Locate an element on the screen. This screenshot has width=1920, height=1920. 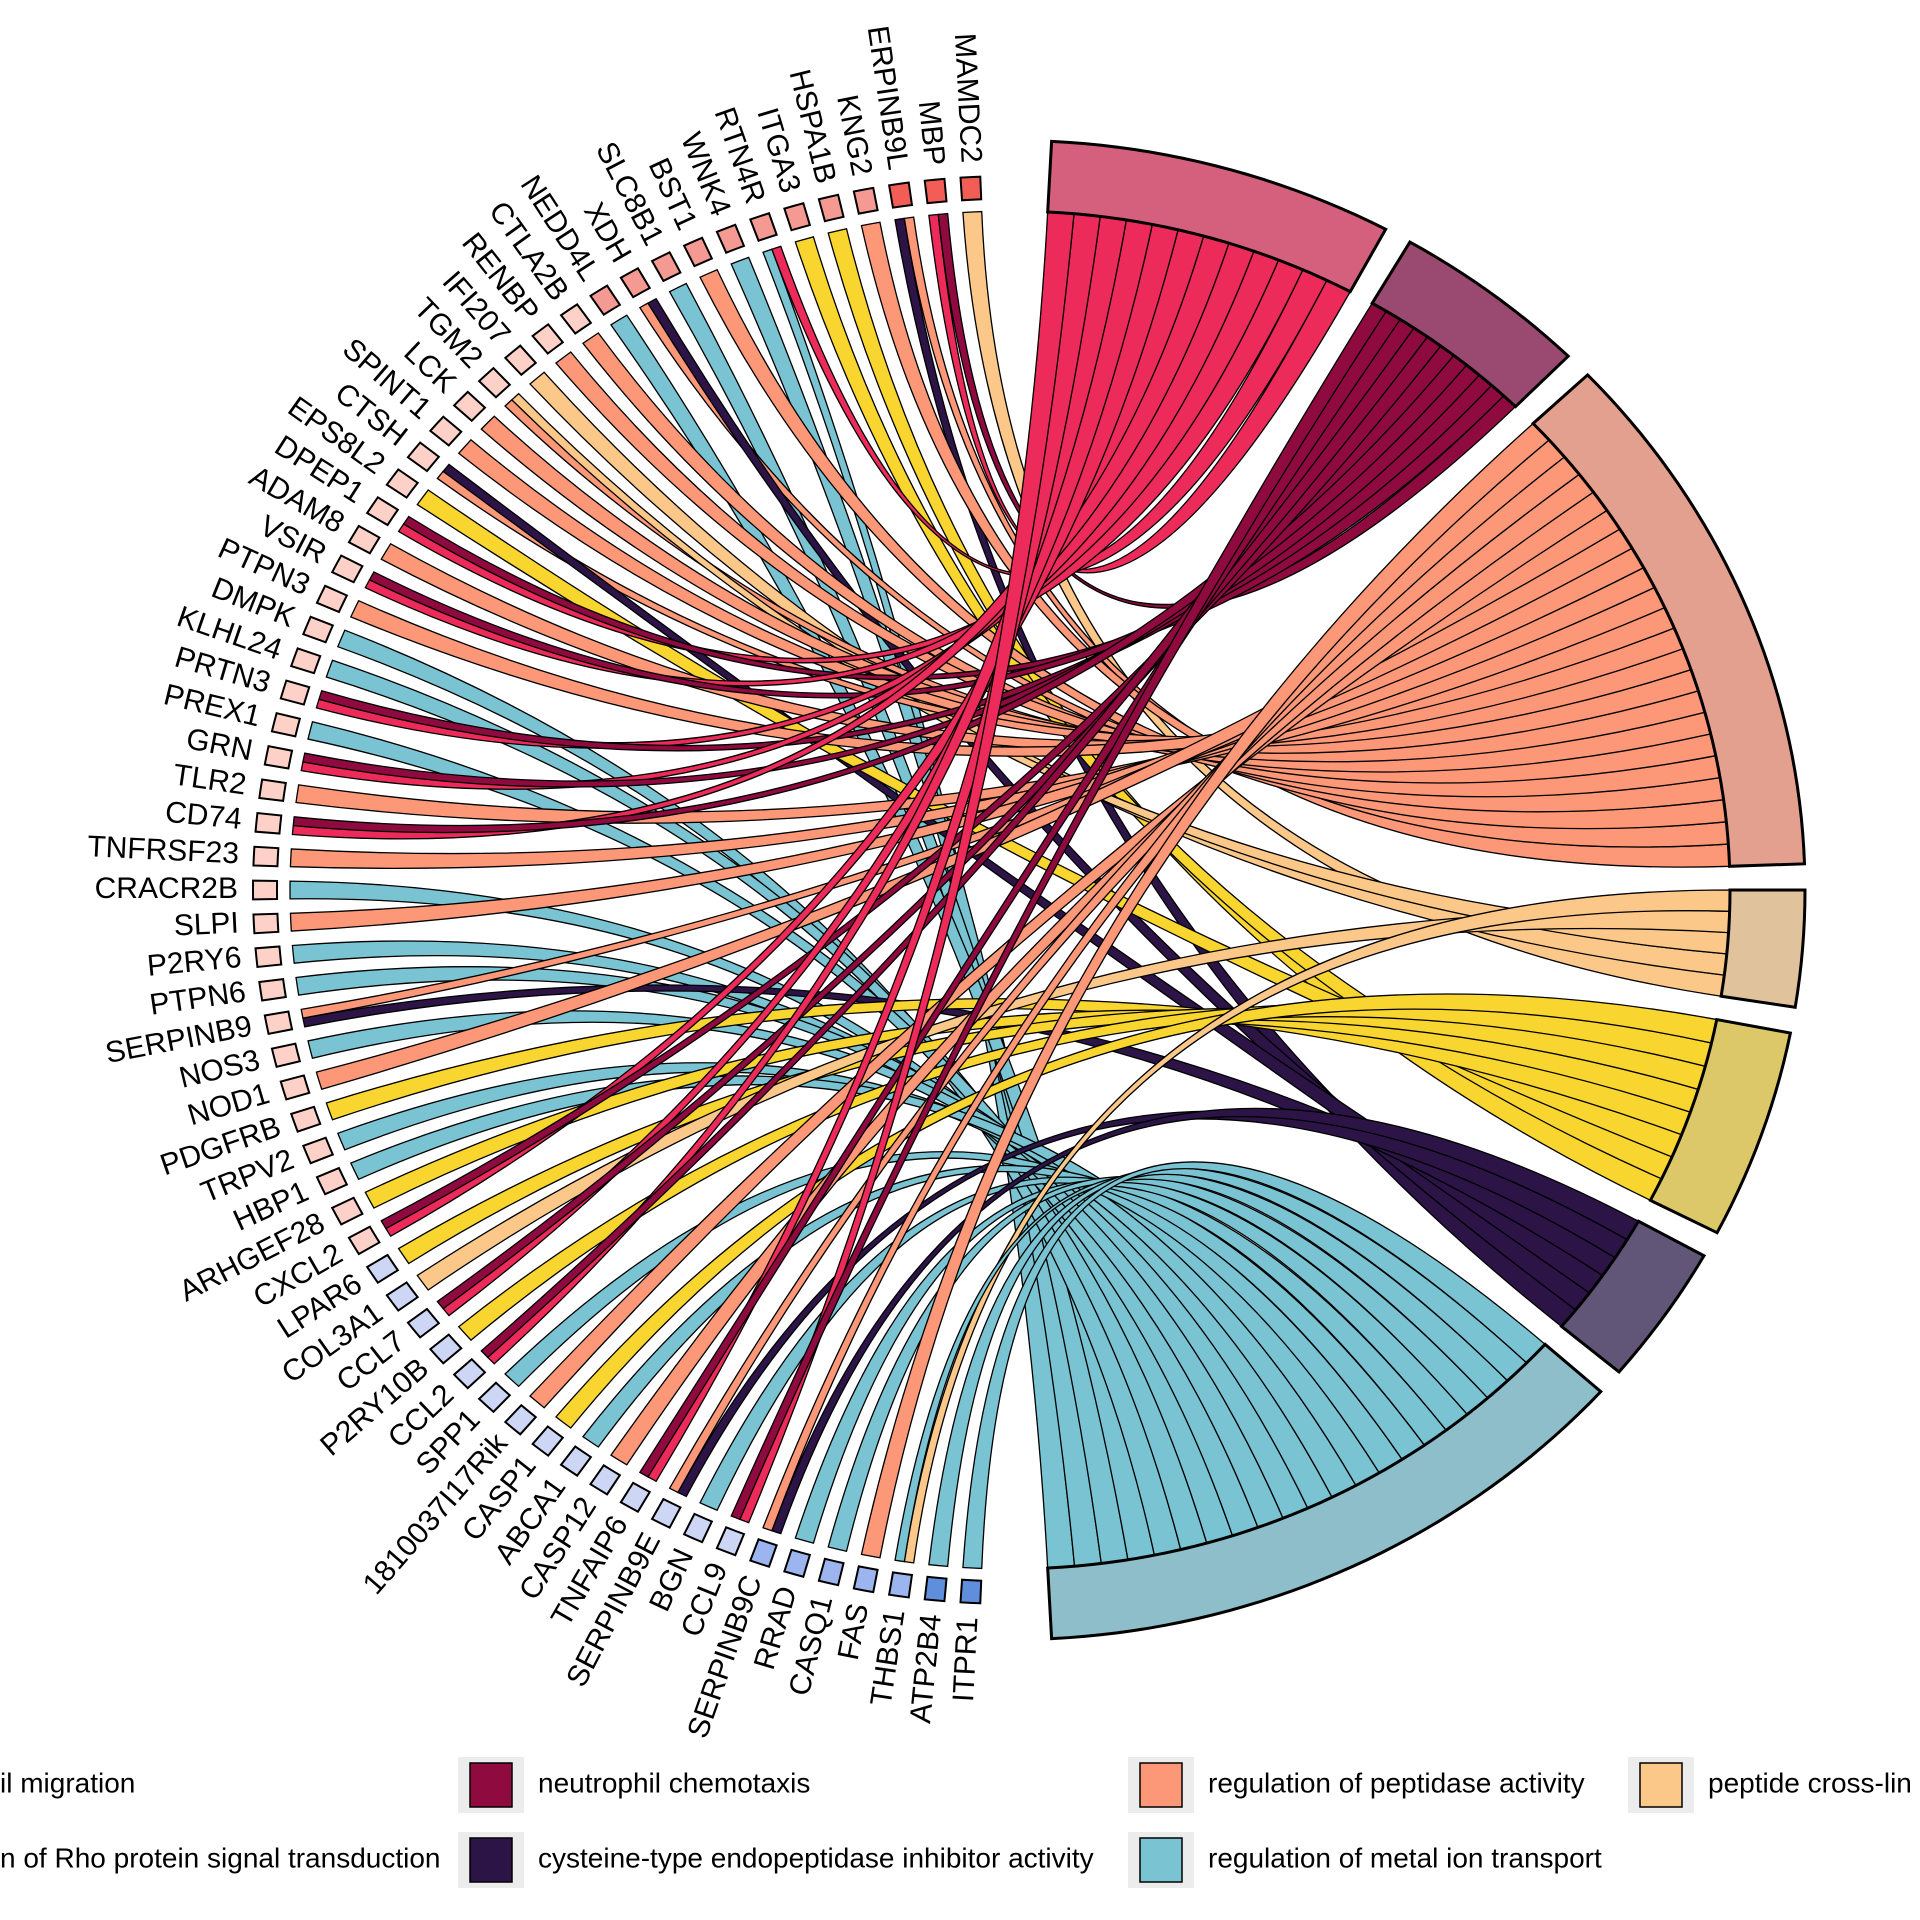
gene-label: MBP is located at coordinates (931, 133).